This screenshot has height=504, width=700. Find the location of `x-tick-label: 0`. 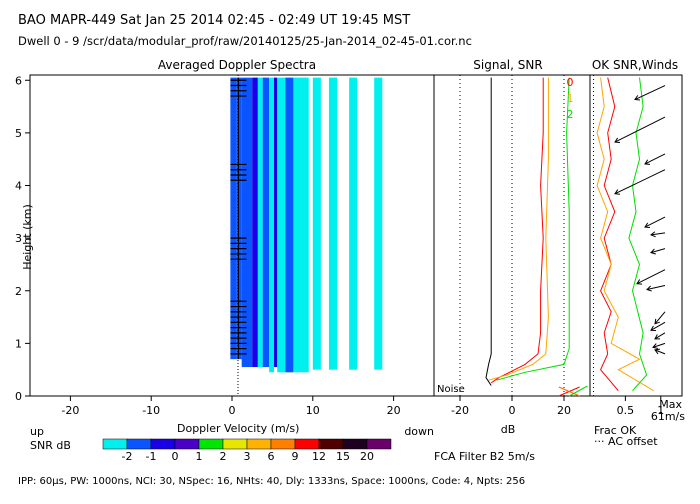

x-tick-label: 0 is located at coordinates (512, 410).